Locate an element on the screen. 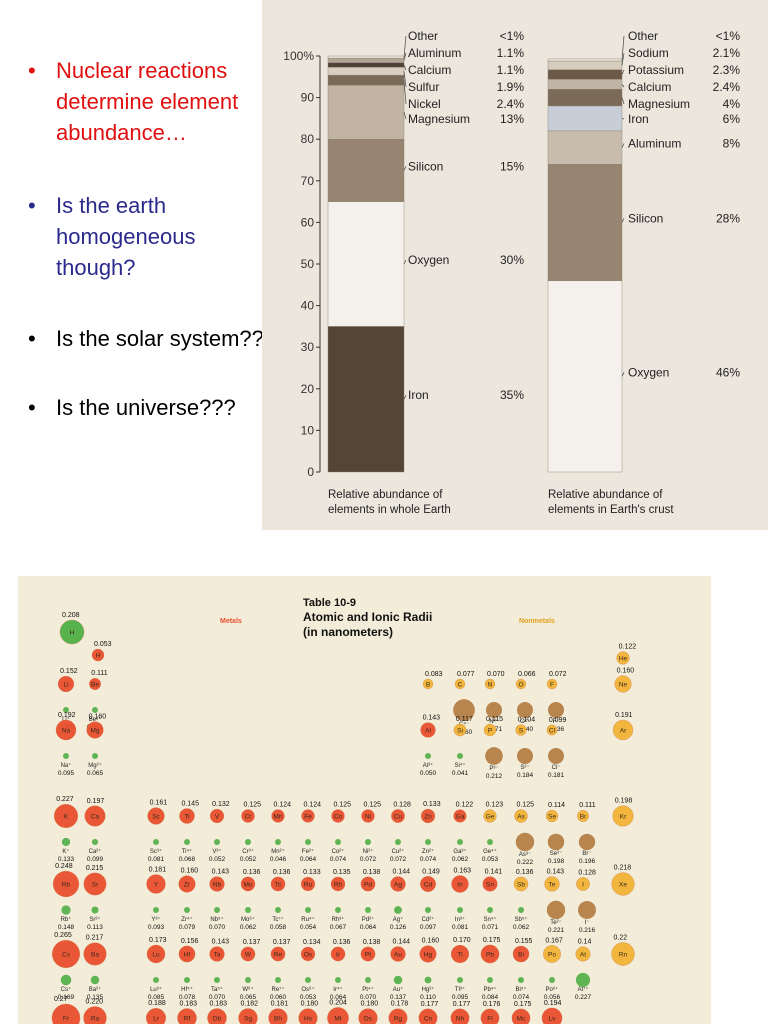  atom-circle-te is located at coordinates (552, 884).